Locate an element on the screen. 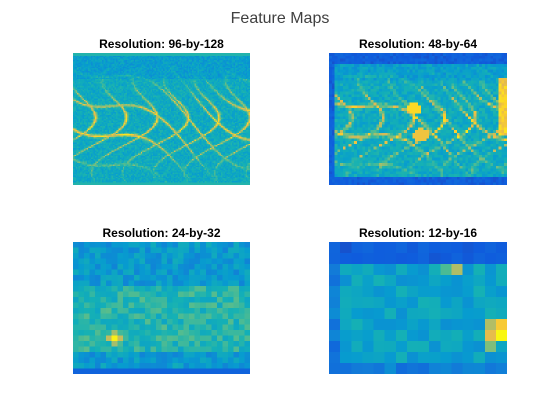 This screenshot has width=560, height=420. feature-map-panel-2: Resolution: 48-by-64 is located at coordinates (418, 111).